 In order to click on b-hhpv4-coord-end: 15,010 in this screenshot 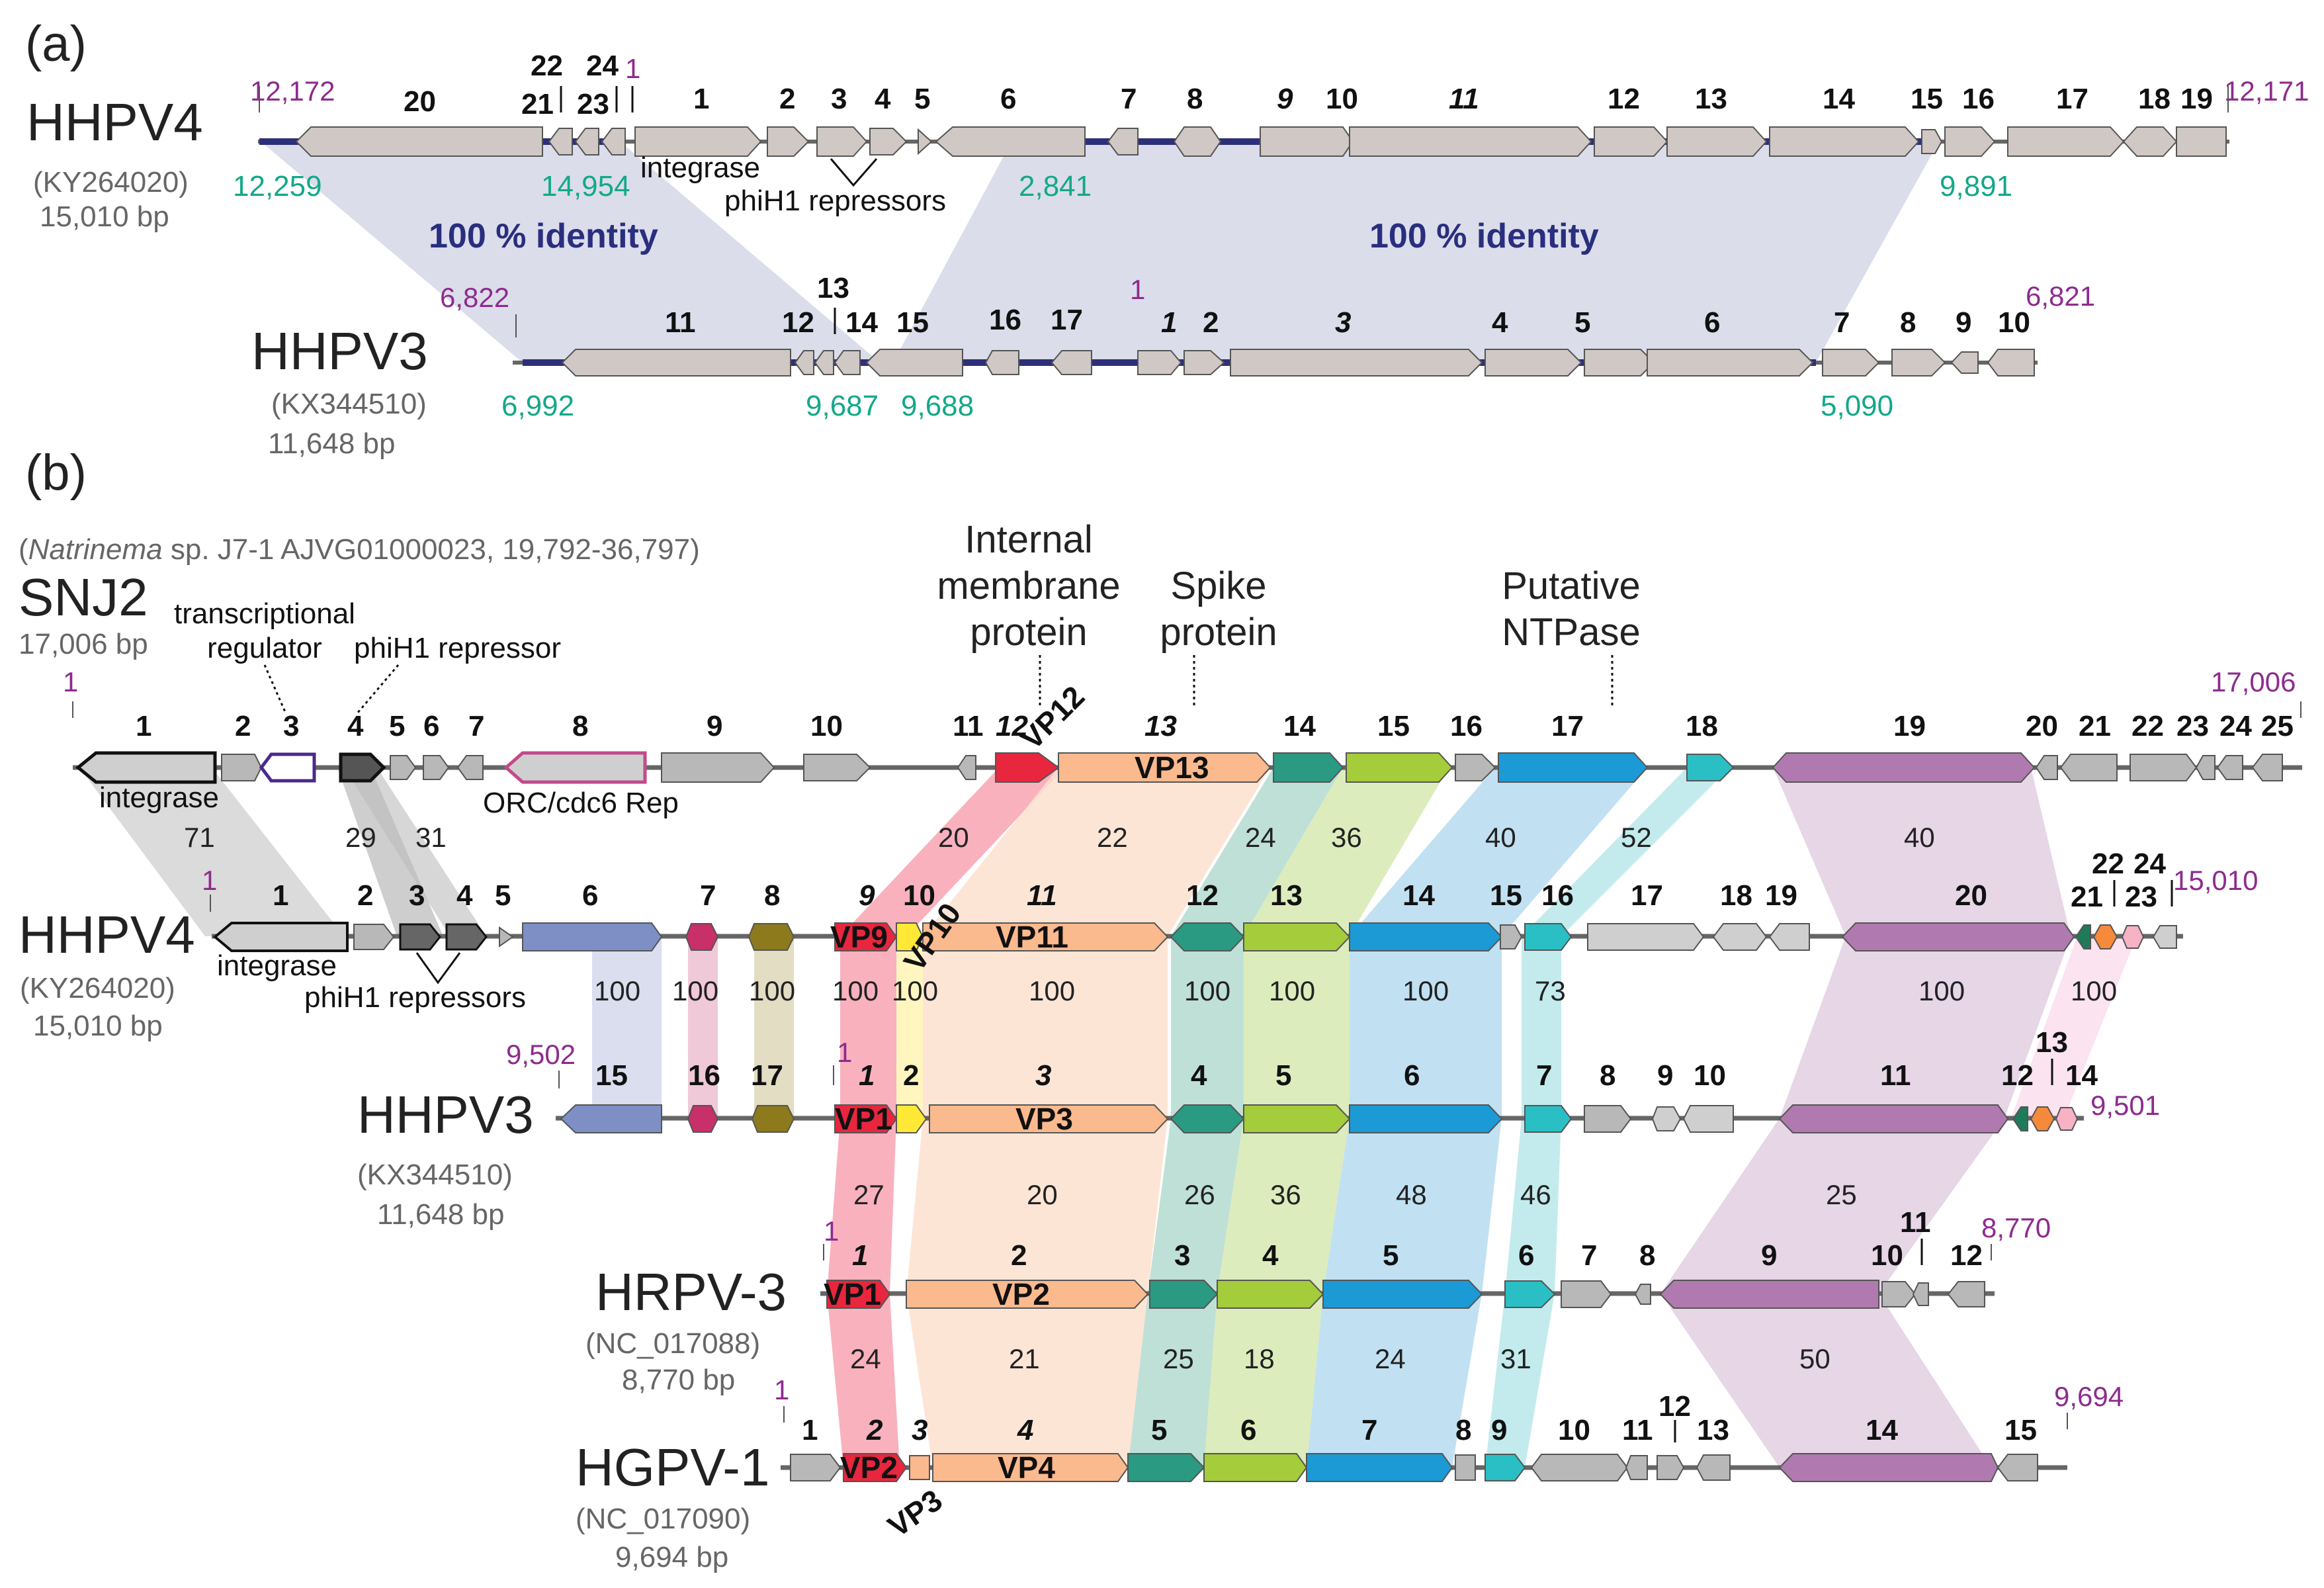, I will do `click(2215, 880)`.